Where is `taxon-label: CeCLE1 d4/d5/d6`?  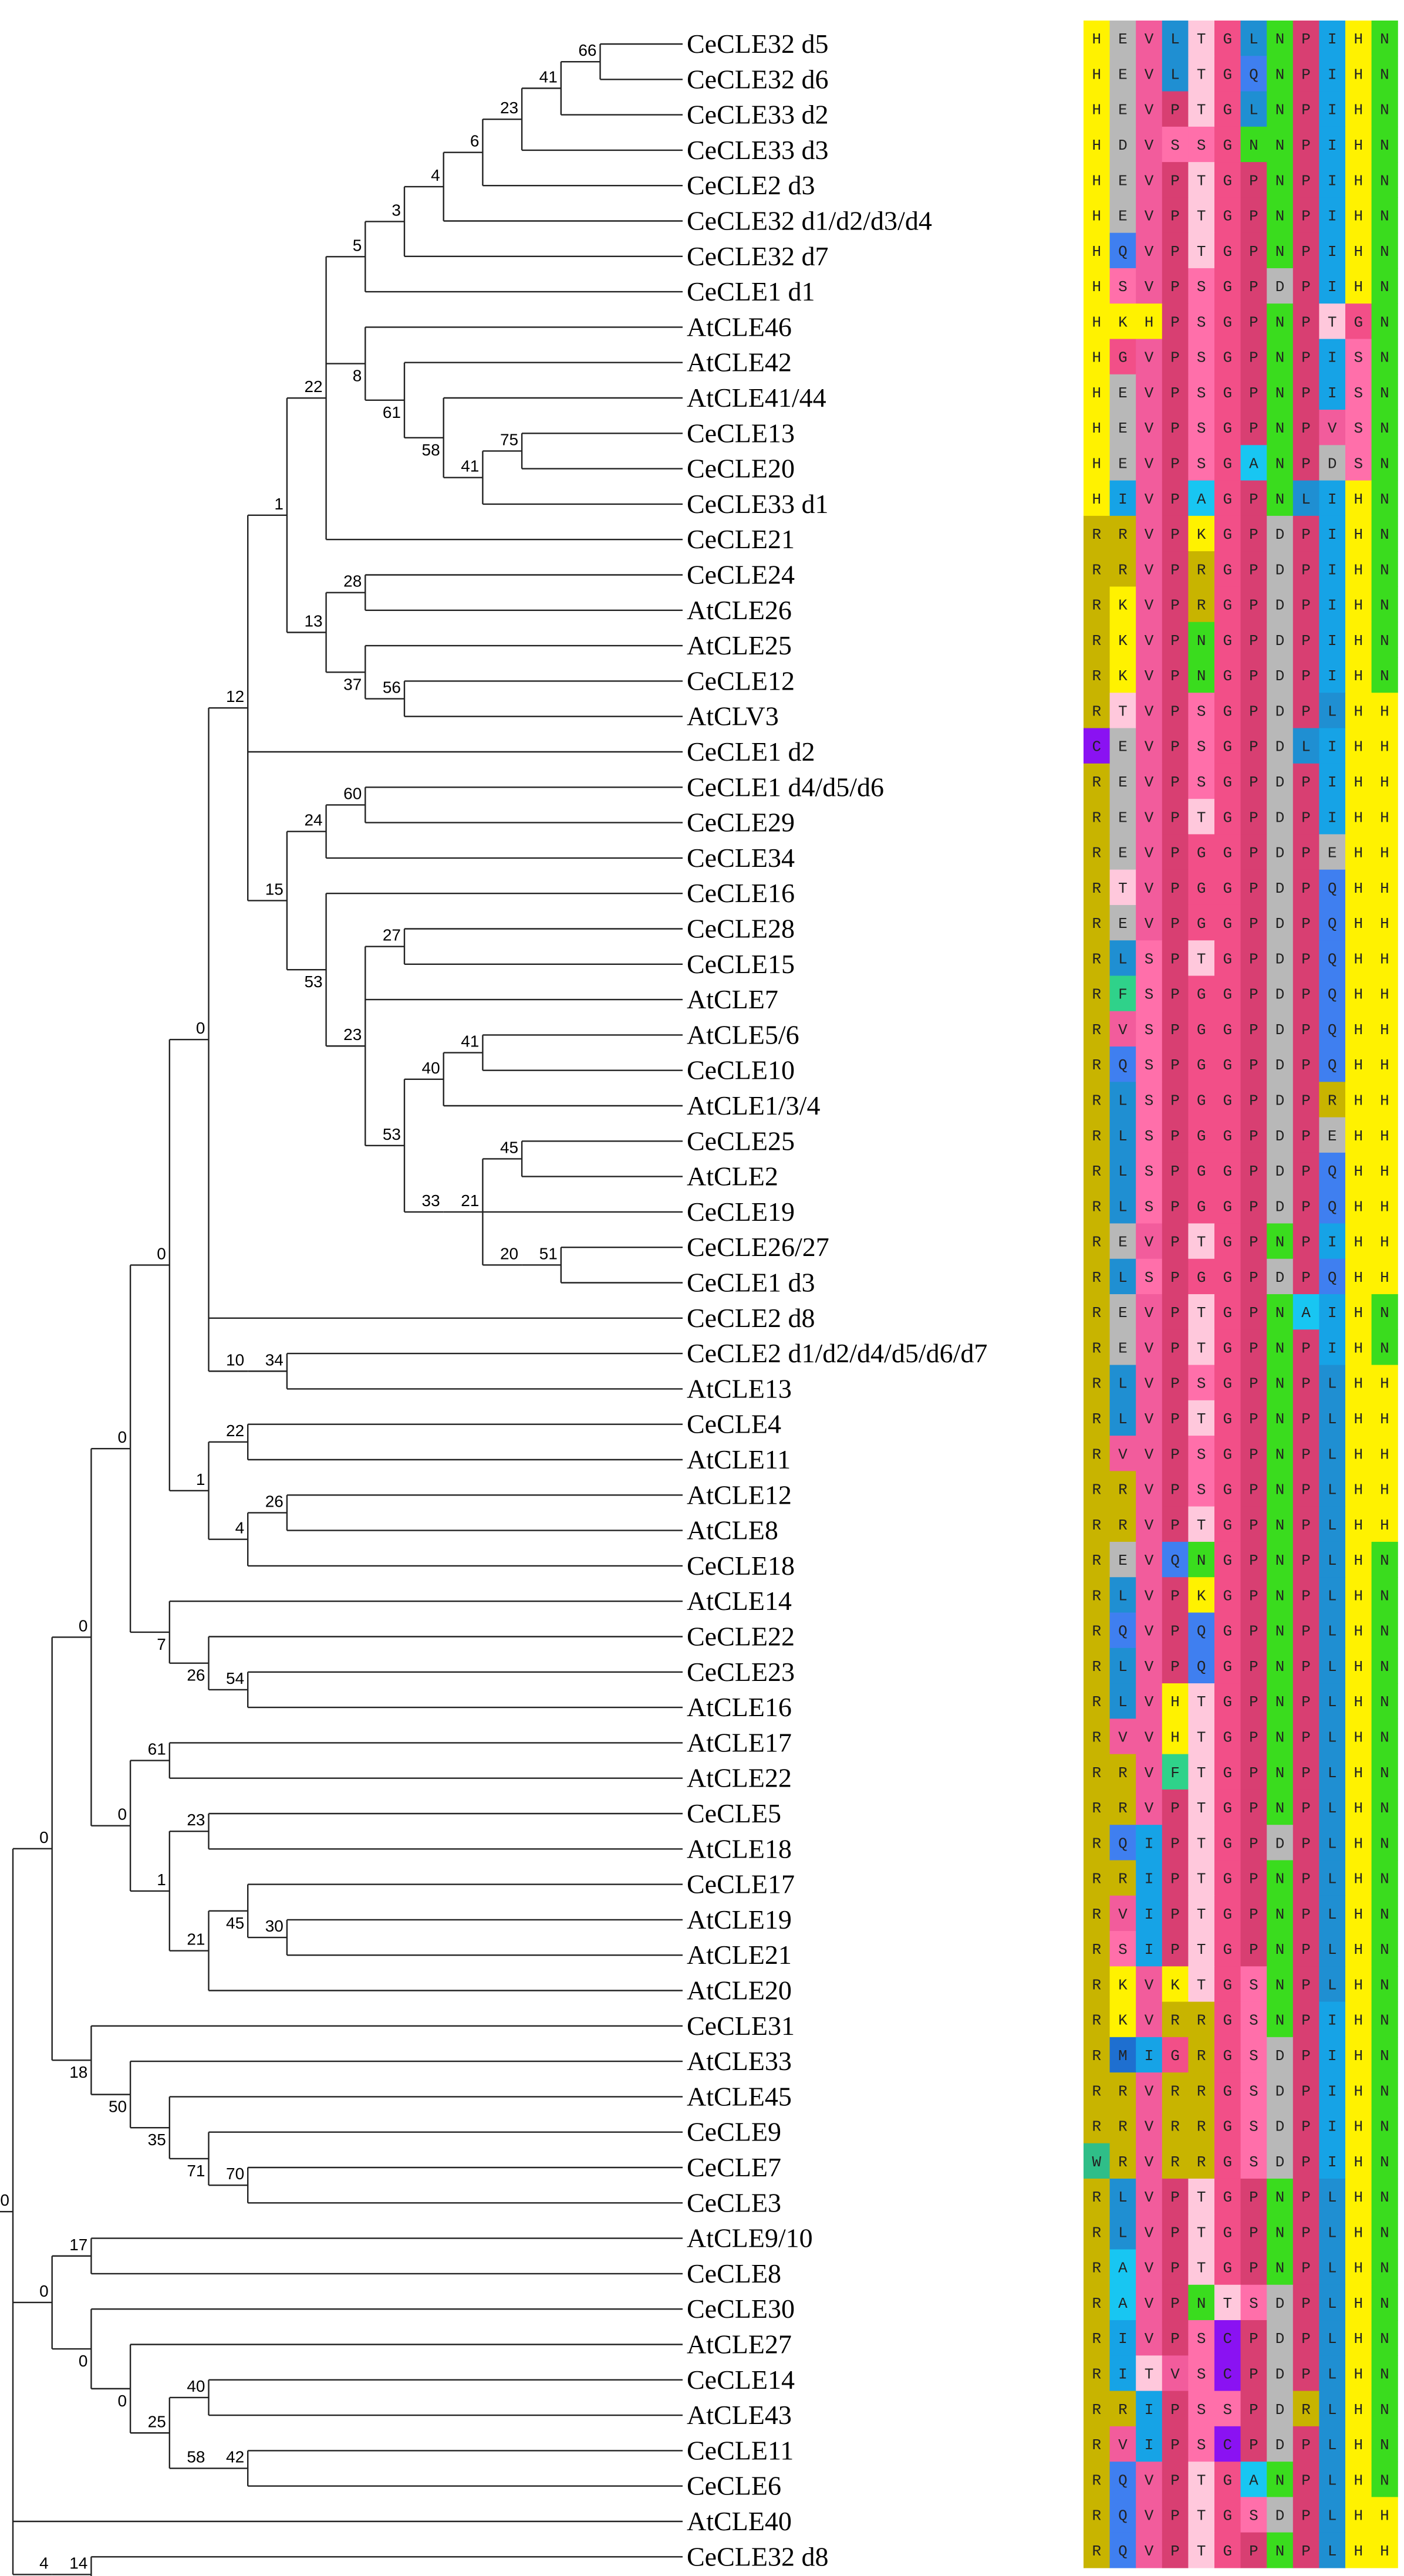 taxon-label: CeCLE1 d4/d5/d6 is located at coordinates (786, 787).